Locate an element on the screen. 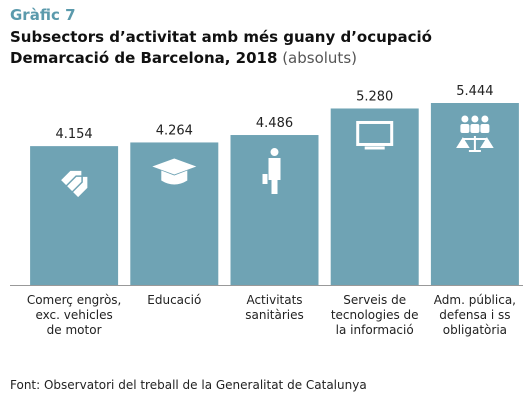 This screenshot has height=414, width=525. chart-subtitle: Demarcació de Barcelona, 2018 is located at coordinates (144, 58).